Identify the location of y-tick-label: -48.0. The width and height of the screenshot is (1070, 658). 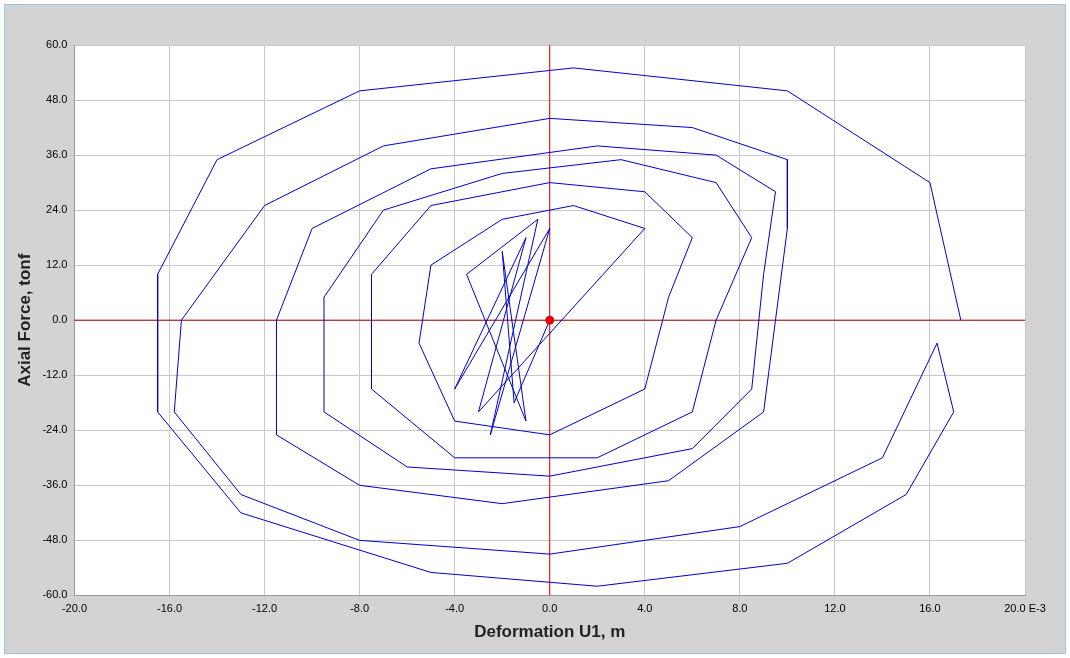
(55, 539).